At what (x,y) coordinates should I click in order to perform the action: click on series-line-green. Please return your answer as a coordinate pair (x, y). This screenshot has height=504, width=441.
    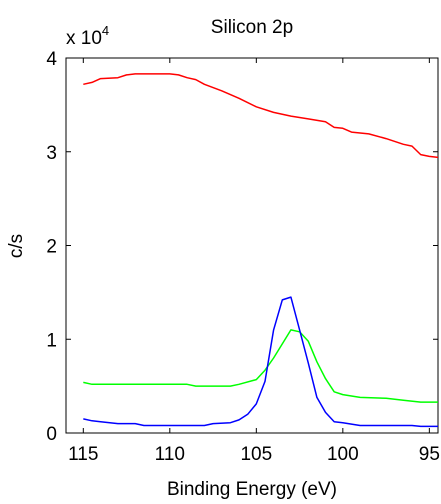
    Looking at the image, I should click on (260, 366).